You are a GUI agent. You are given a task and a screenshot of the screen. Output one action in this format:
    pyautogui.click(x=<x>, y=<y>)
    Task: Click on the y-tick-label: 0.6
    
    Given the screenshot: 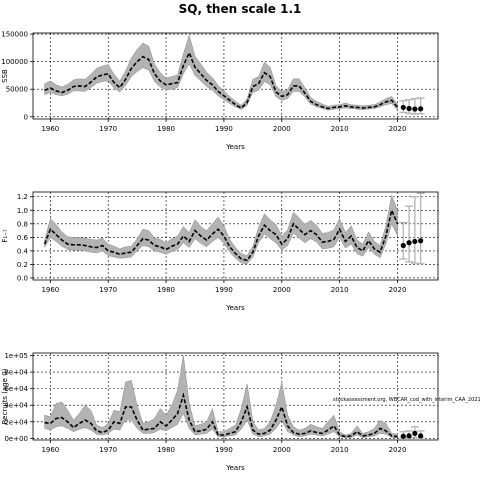 What is the action you would take?
    pyautogui.click(x=23, y=238)
    